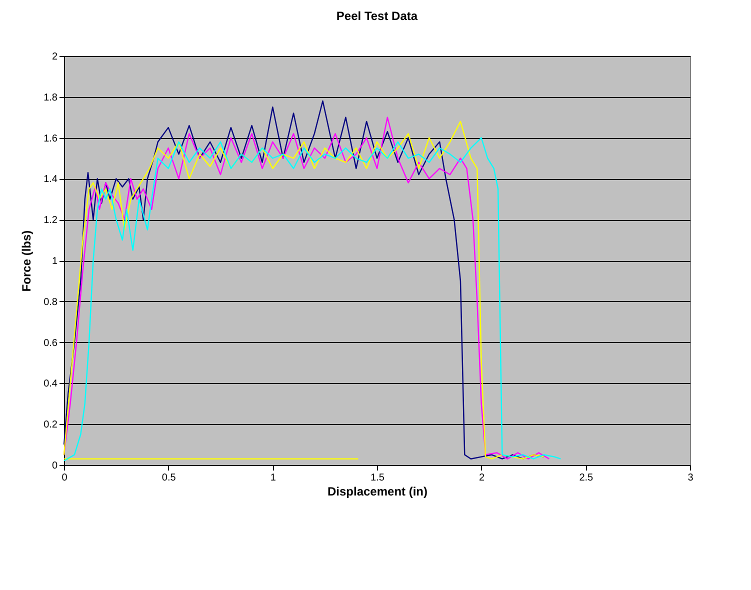 Image resolution: width=751 pixels, height=590 pixels. I want to click on y-tick-label: 1.2, so click(51, 220).